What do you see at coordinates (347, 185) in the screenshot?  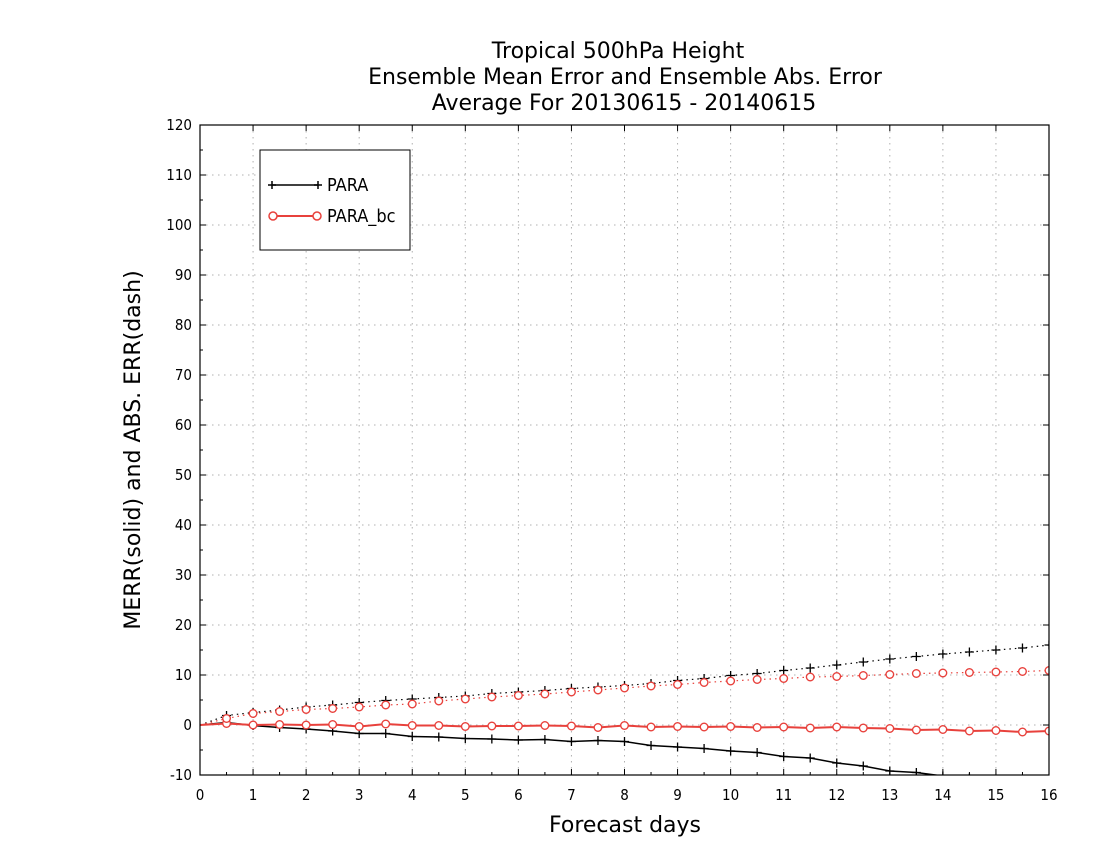 I see `legend-label-para: PARA` at bounding box center [347, 185].